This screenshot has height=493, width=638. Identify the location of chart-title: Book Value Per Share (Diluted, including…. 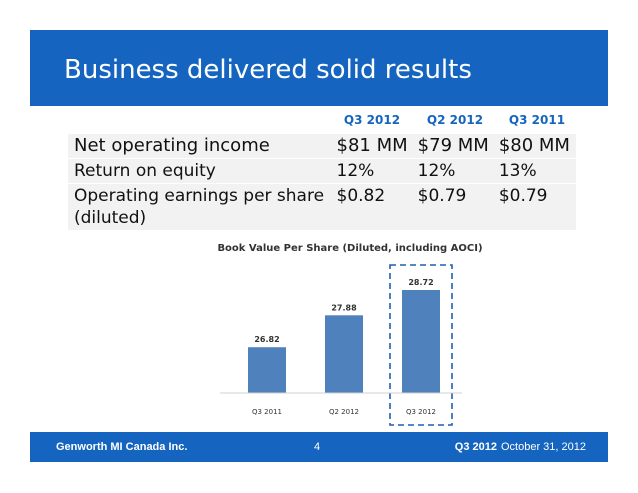
(350, 248).